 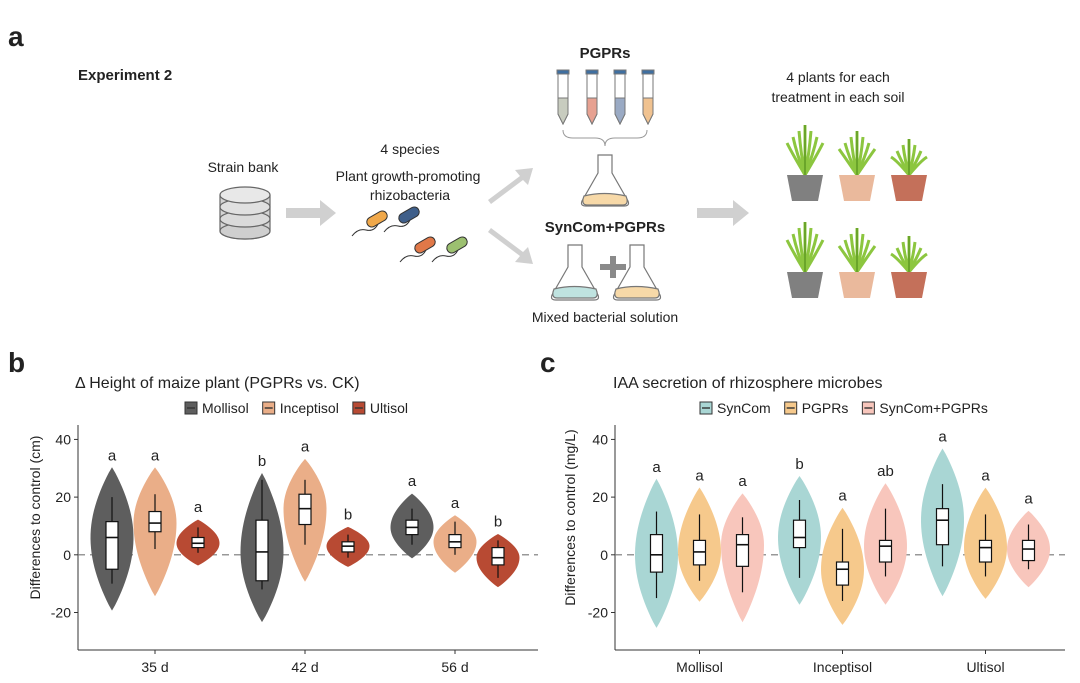 I want to click on strain-bank-label: Strain bank, so click(x=244, y=167).